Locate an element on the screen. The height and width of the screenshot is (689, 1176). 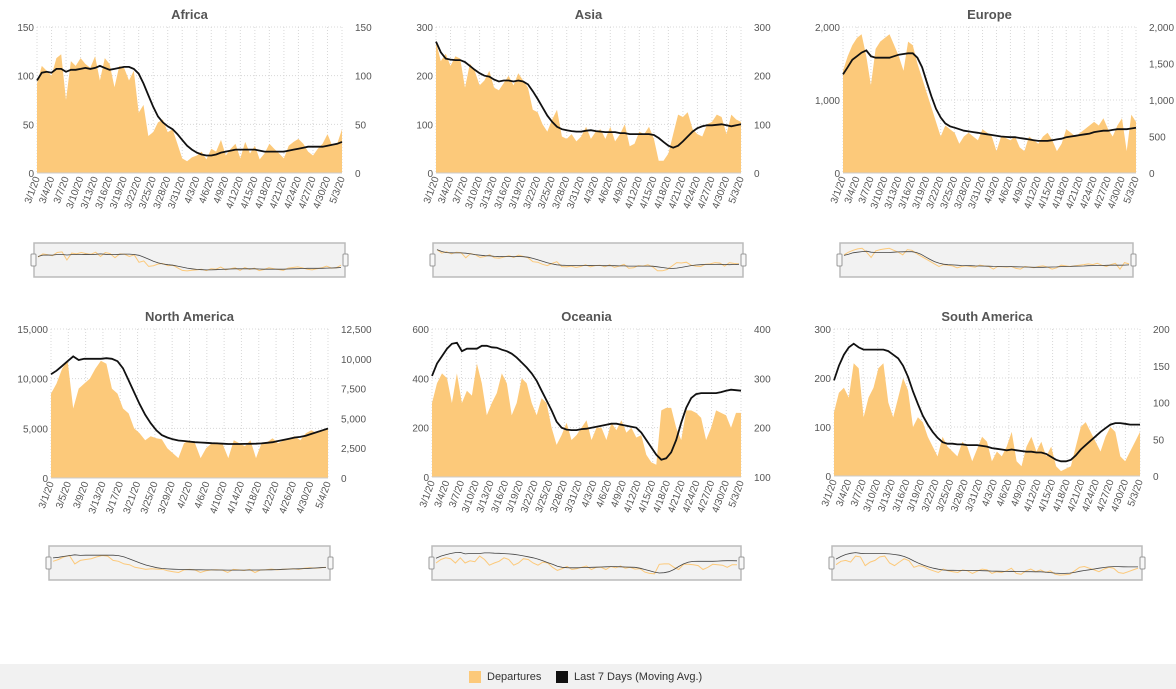
y-left-tick-label: 1,000 is located at coordinates (827, 101).